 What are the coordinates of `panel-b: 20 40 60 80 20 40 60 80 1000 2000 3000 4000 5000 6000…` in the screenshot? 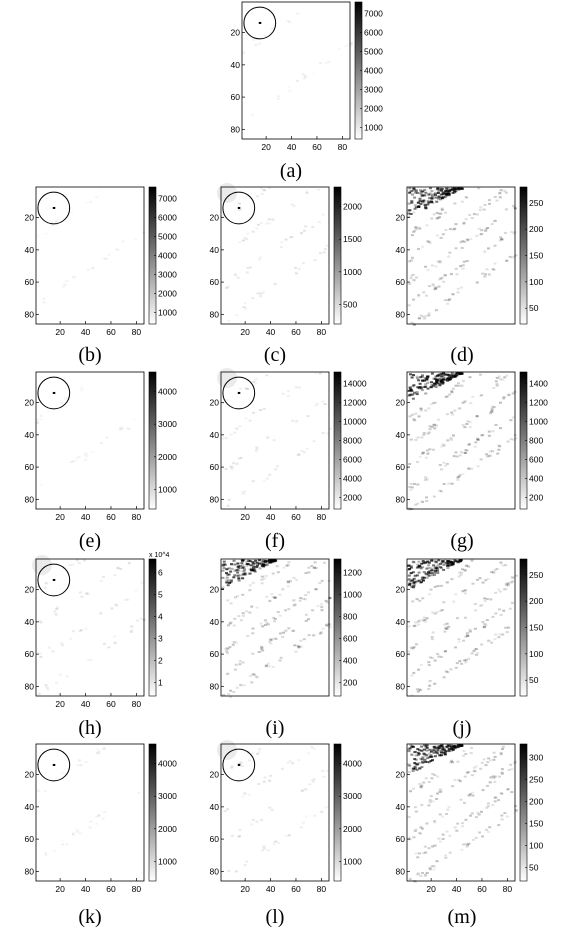 It's located at (99, 272).